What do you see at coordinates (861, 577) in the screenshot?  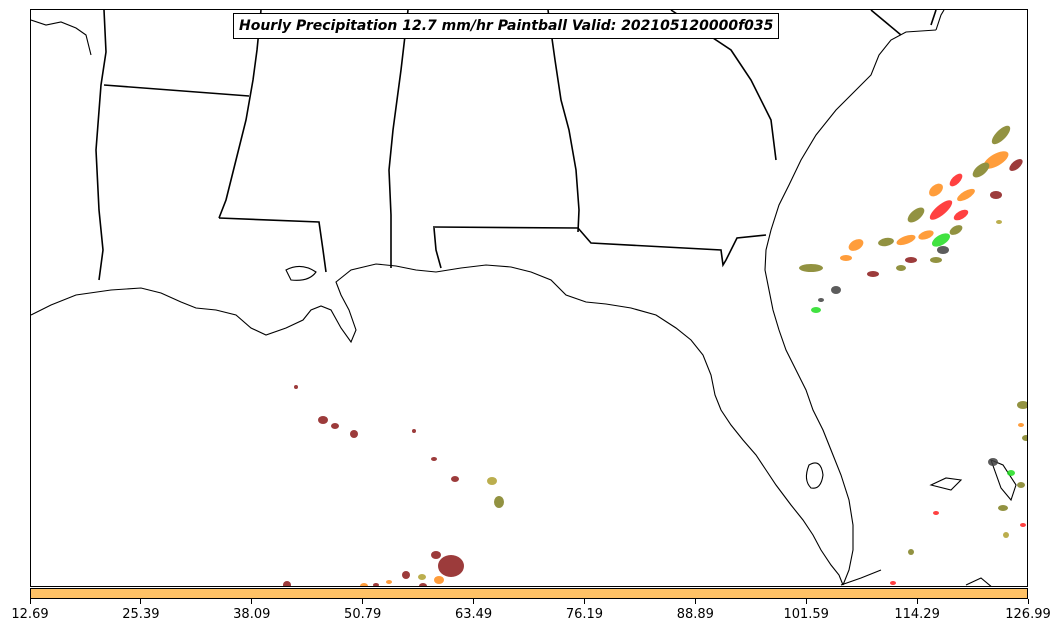 I see `keys` at bounding box center [861, 577].